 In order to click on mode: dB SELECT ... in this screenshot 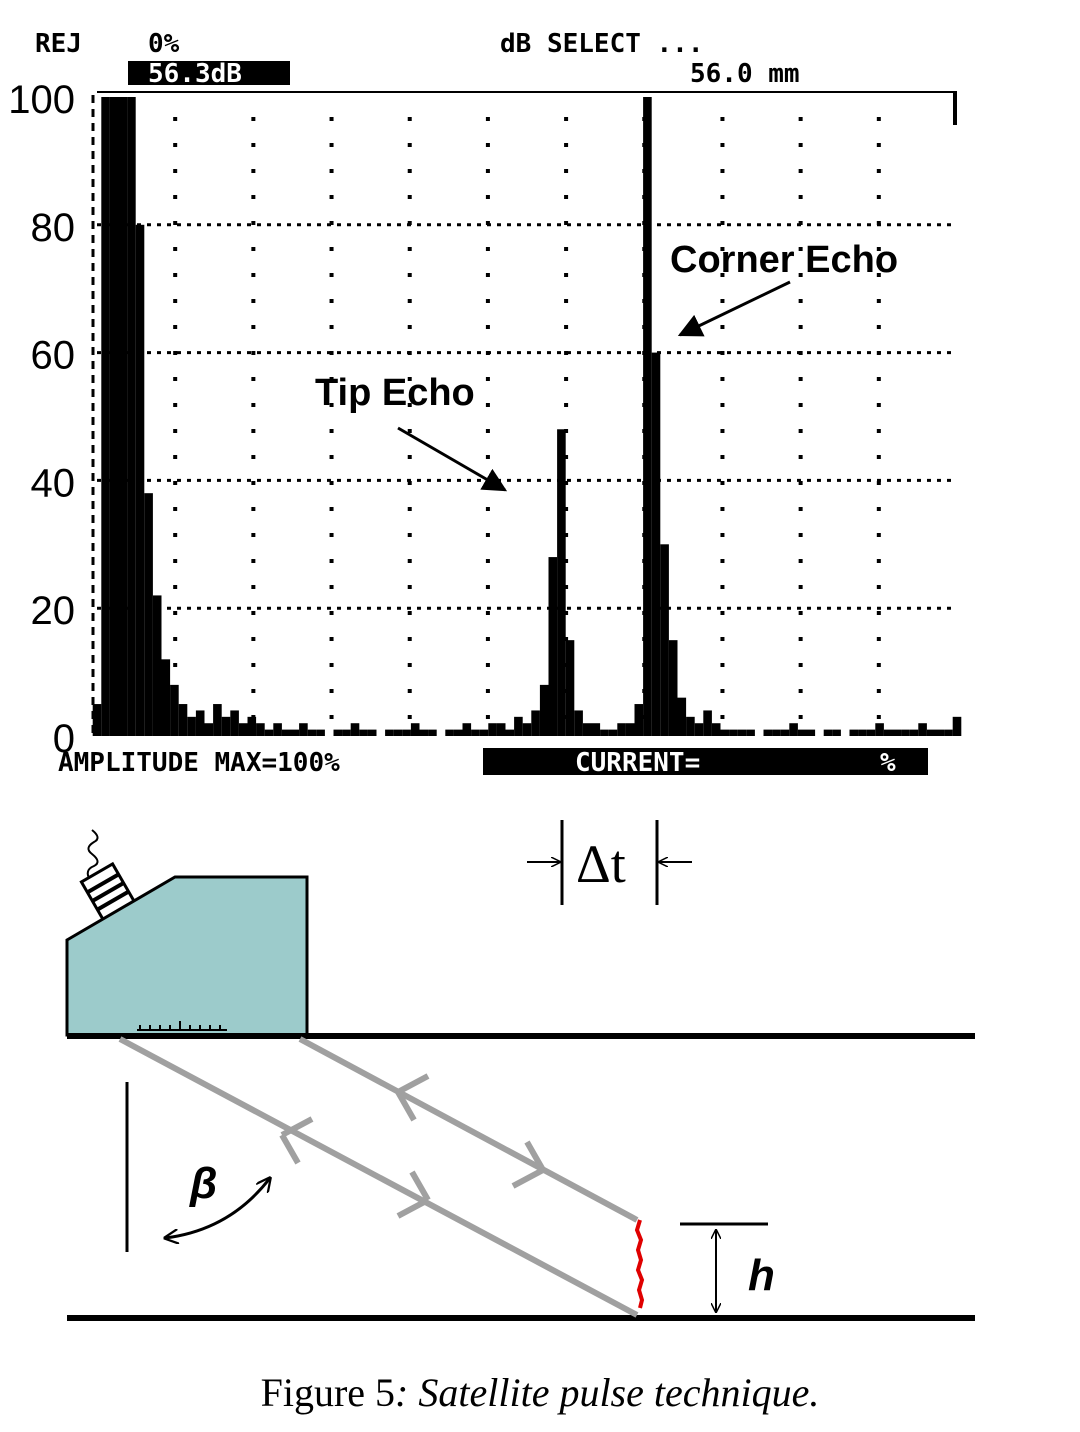, I will do `click(602, 44)`.